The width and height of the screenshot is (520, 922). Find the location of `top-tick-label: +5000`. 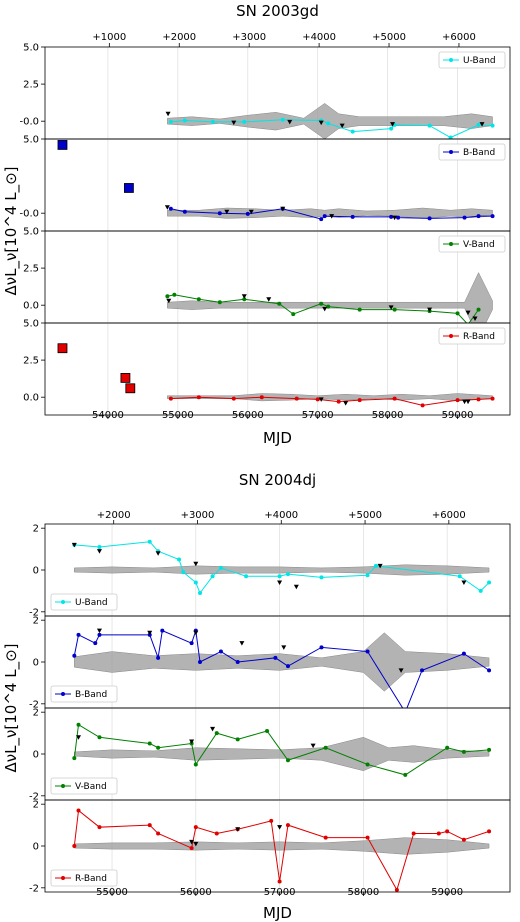

top-tick-label: +5000 is located at coordinates (389, 37).